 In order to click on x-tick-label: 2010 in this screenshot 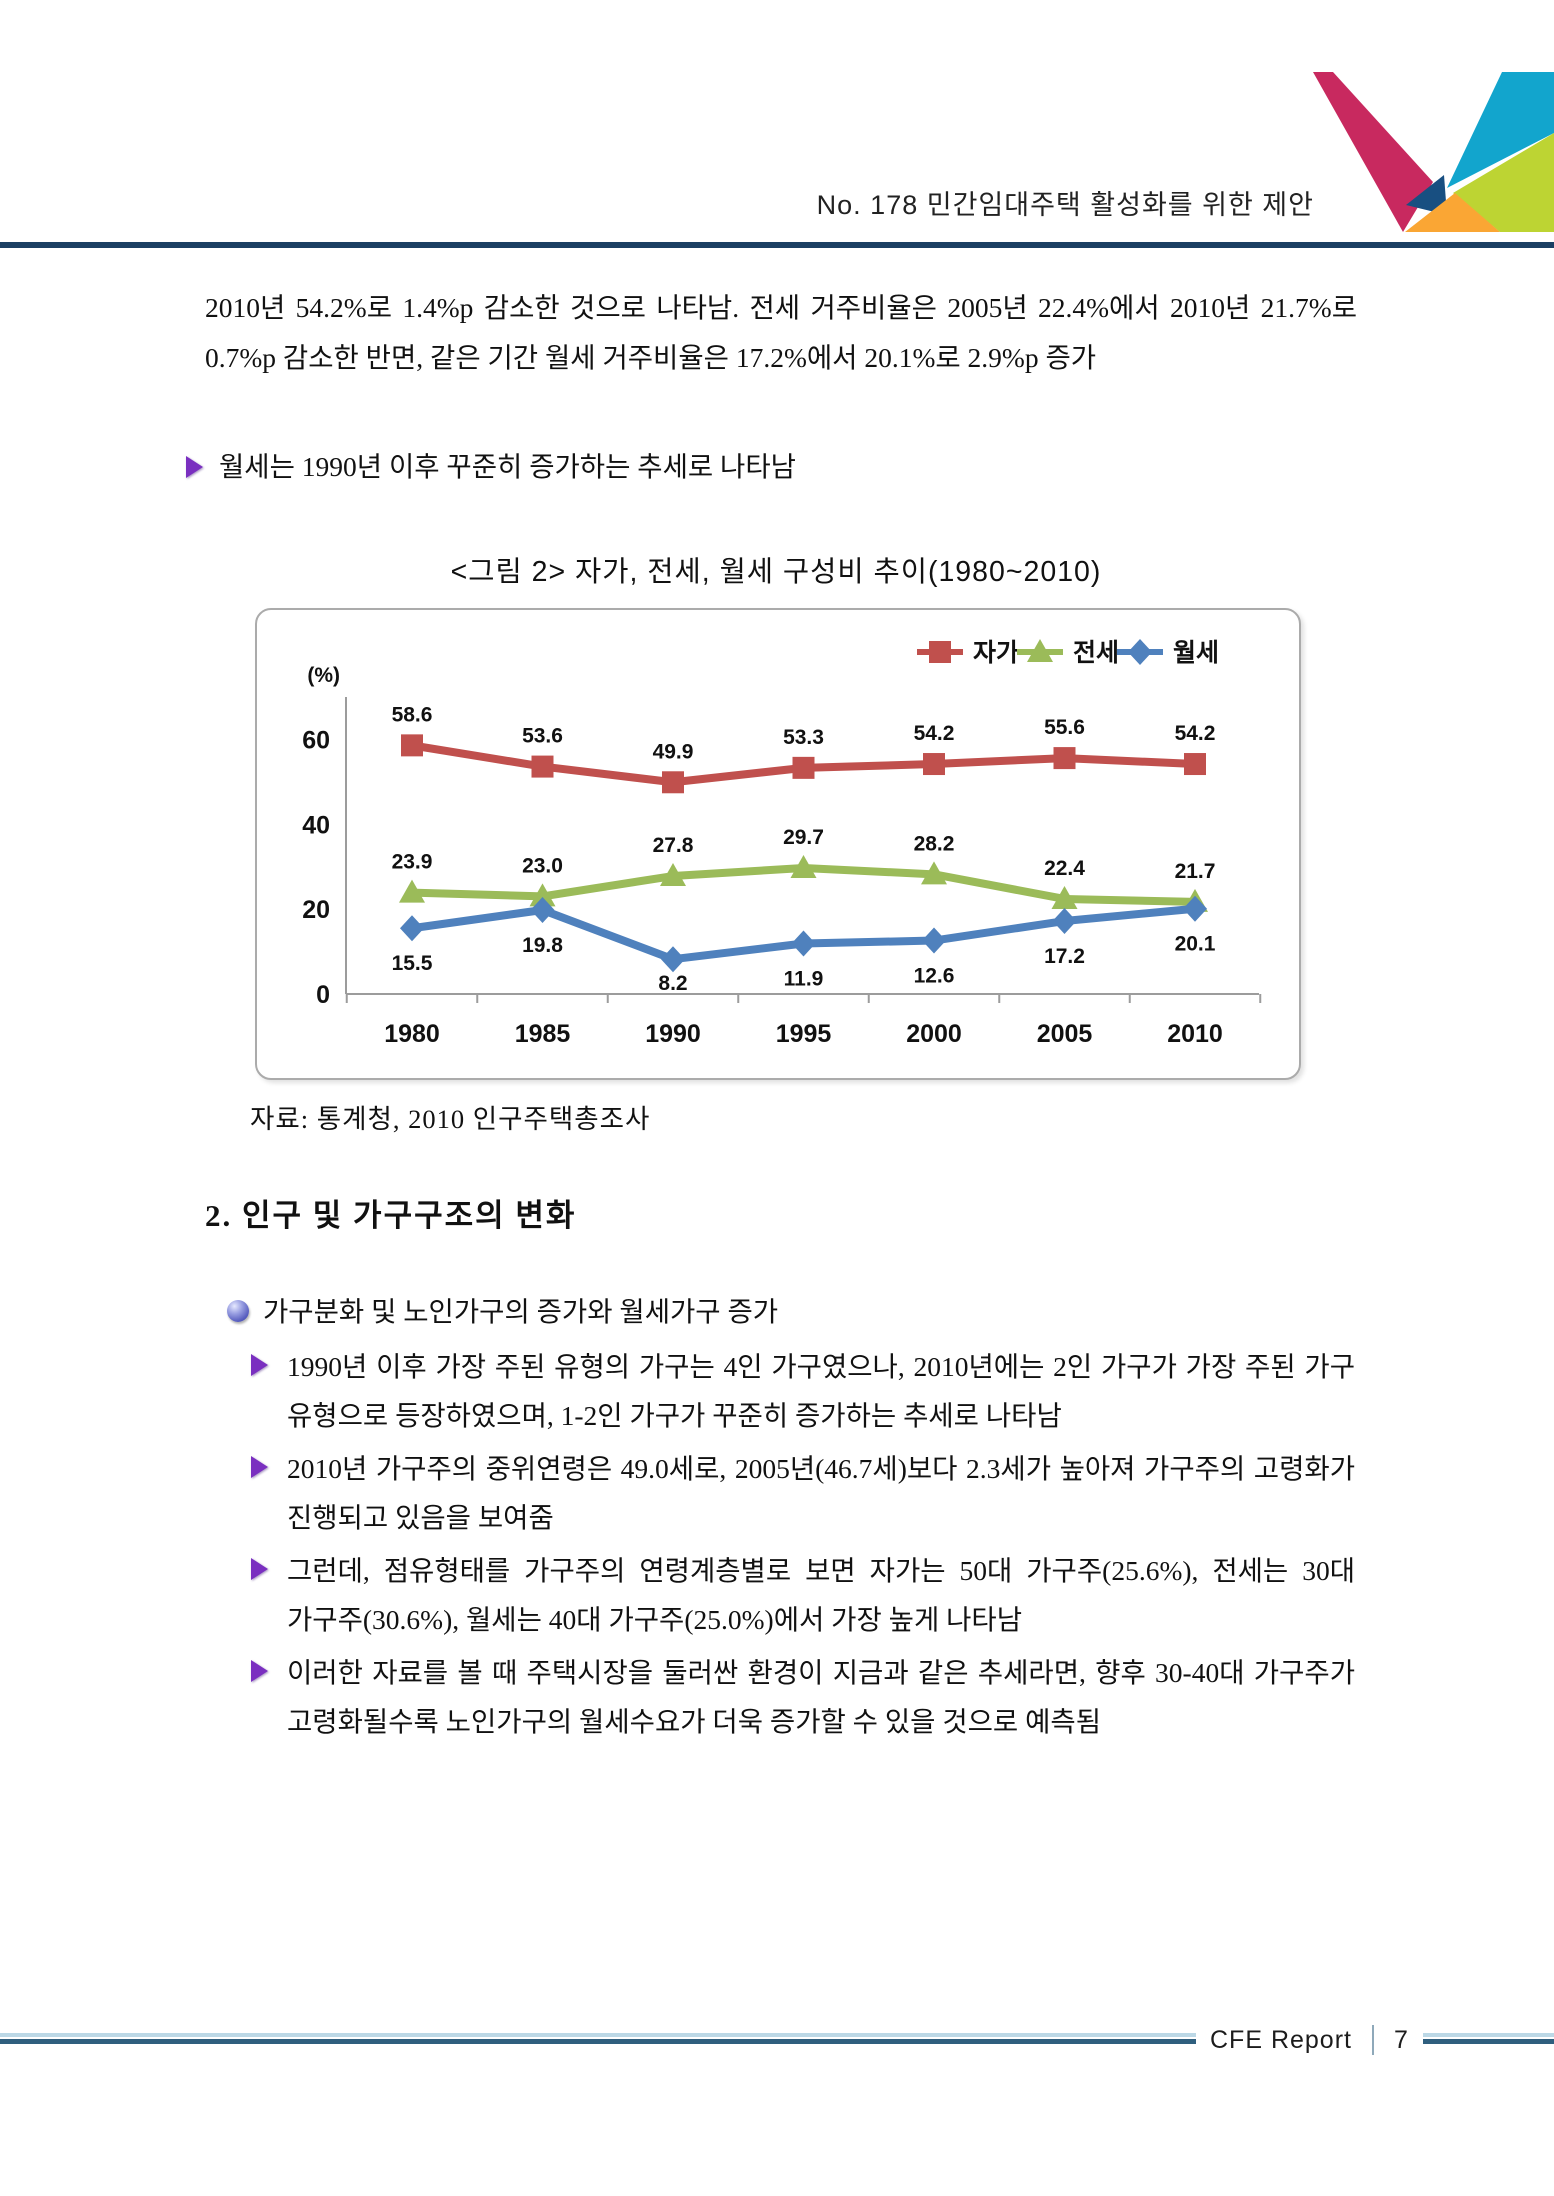, I will do `click(1195, 1034)`.